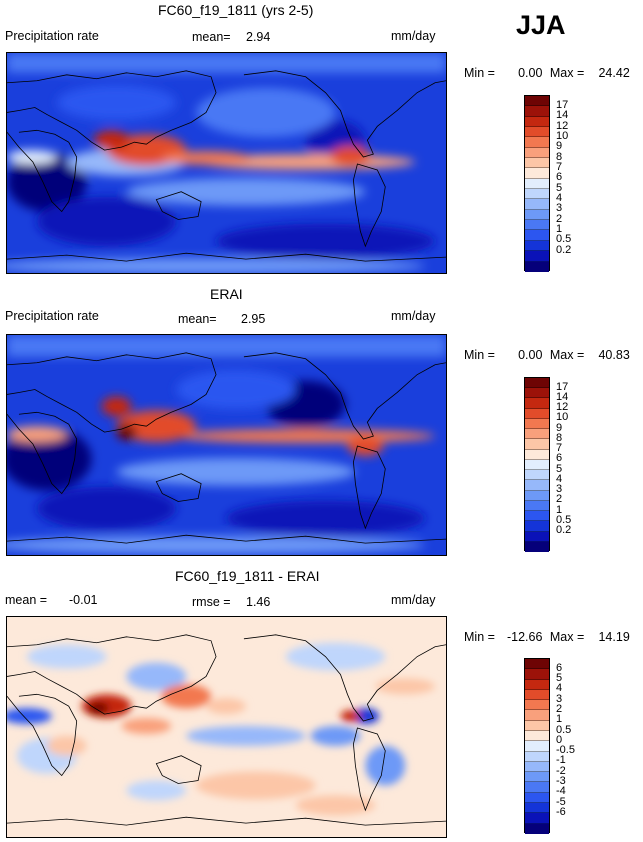  Describe the element at coordinates (479, 637) in the screenshot. I see `panel3-min-label: Min =` at that location.